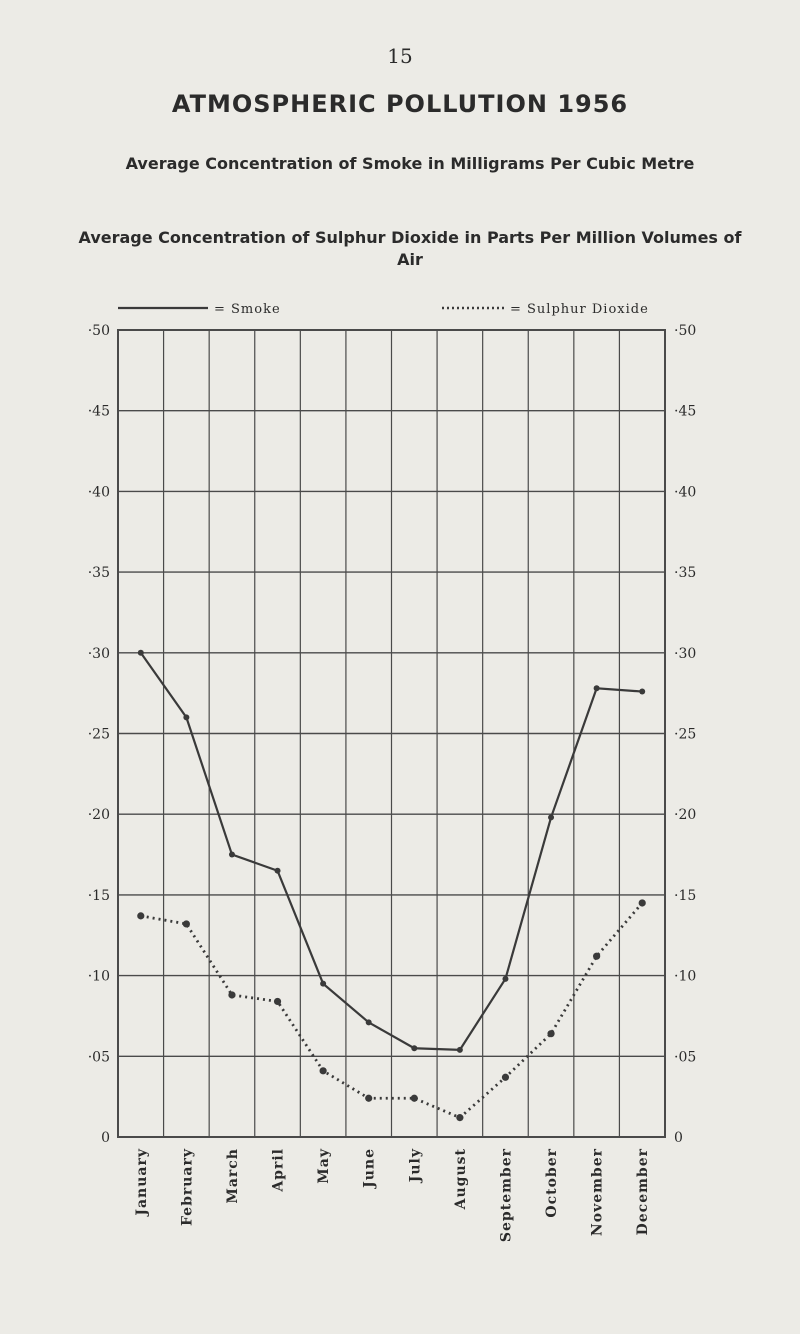 The width and height of the screenshot is (800, 1334). Describe the element at coordinates (685, 492) in the screenshot. I see `y-tick-label-right: ·40` at that location.